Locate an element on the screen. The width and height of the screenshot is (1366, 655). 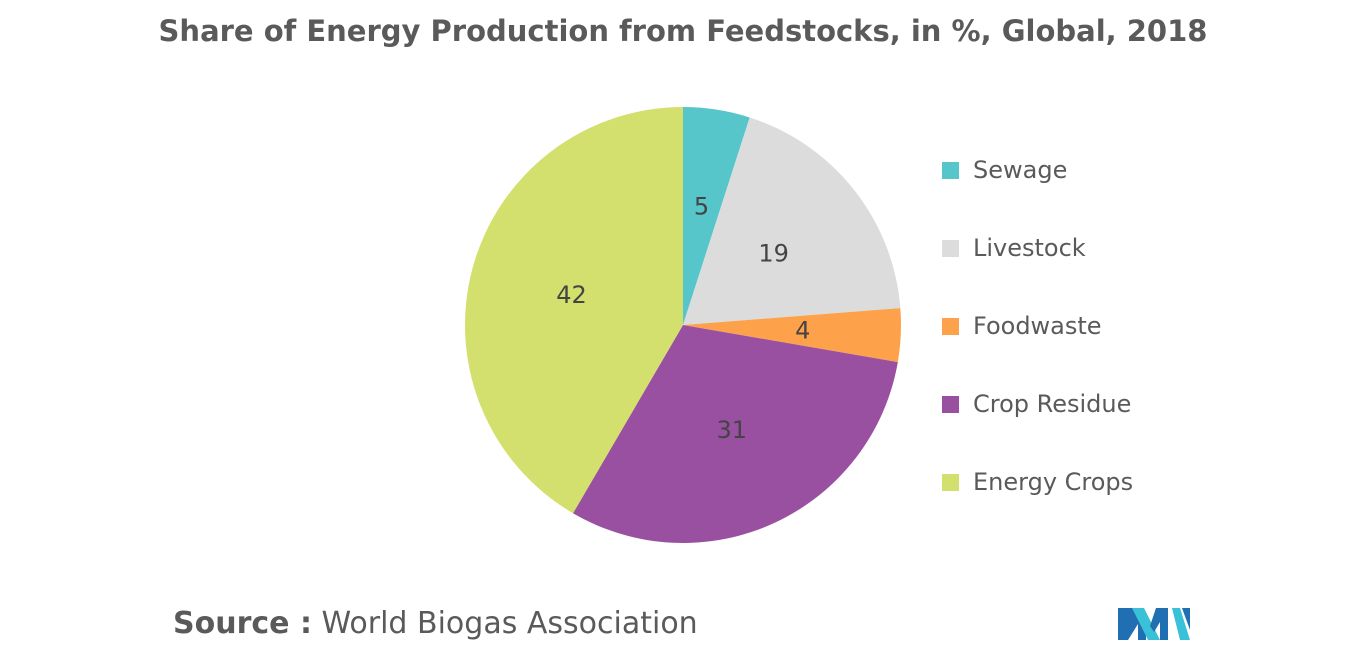
data-label-energy-crops: 42 is located at coordinates (571, 295).